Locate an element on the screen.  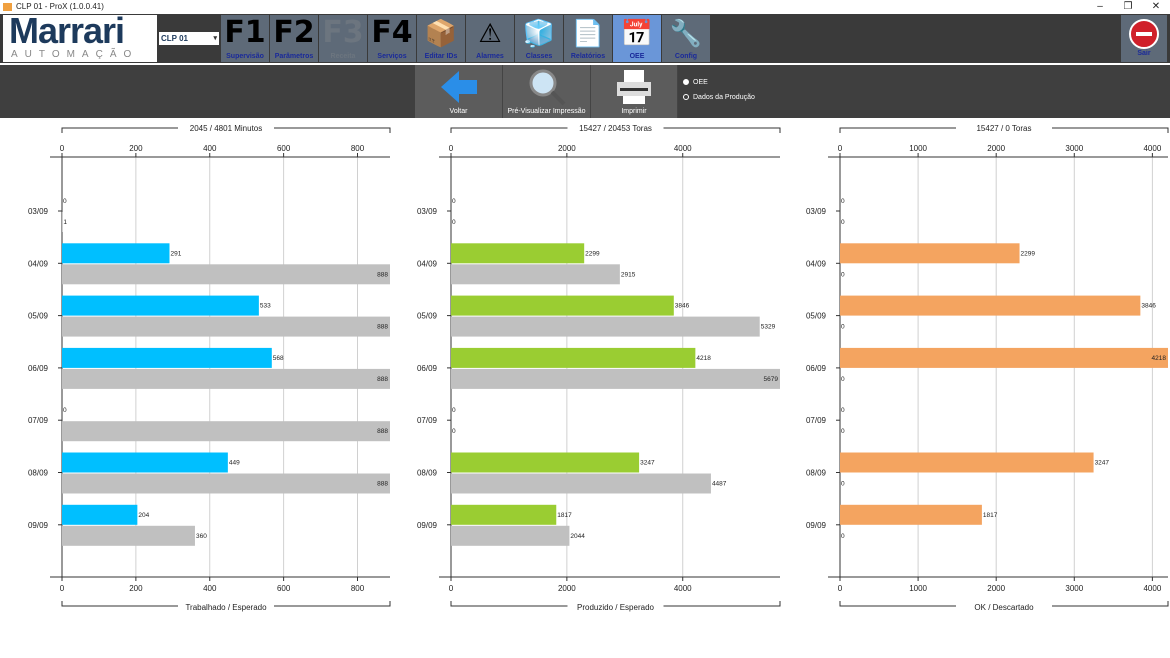
radio-oee: OEE is located at coordinates (695, 82).